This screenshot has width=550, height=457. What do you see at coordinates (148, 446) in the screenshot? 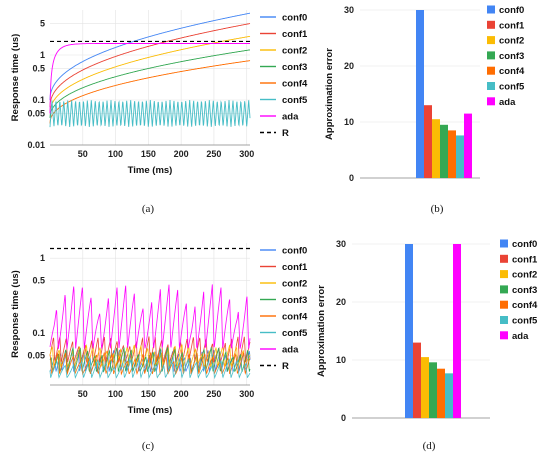
I see `caption-c: (c)` at bounding box center [148, 446].